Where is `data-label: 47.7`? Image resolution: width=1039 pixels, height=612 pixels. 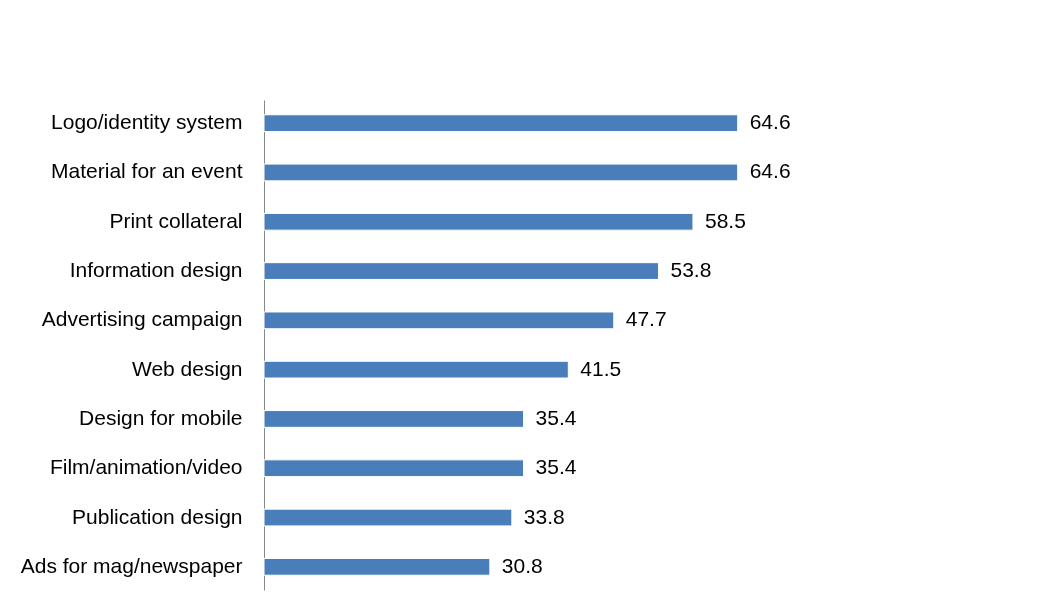 data-label: 47.7 is located at coordinates (646, 319).